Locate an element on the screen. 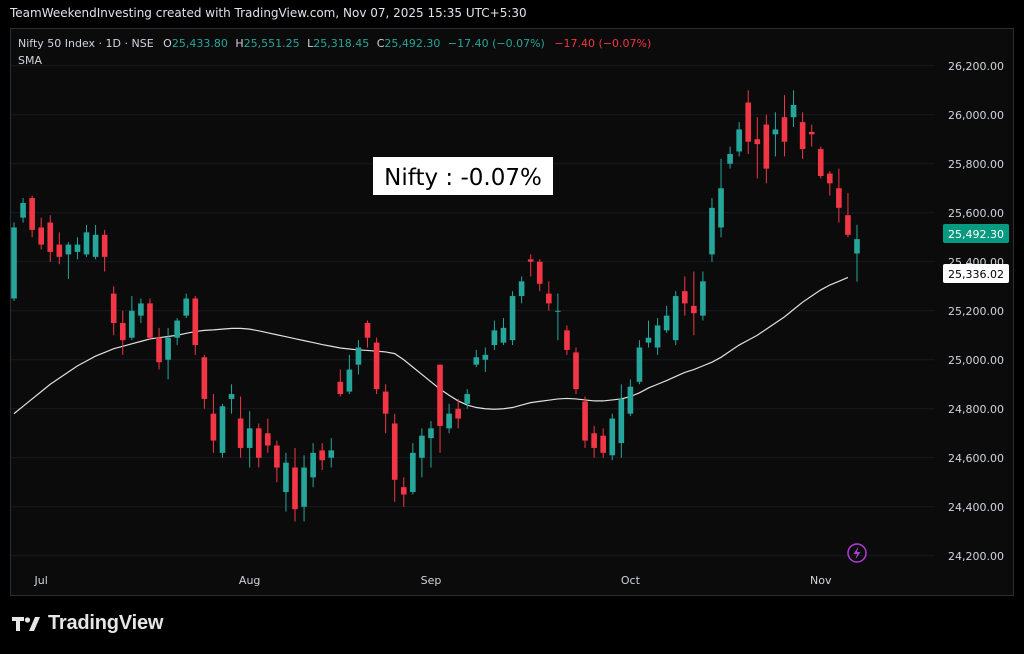 Image resolution: width=1024 pixels, height=654 pixels. annotation-box is located at coordinates (463, 176).